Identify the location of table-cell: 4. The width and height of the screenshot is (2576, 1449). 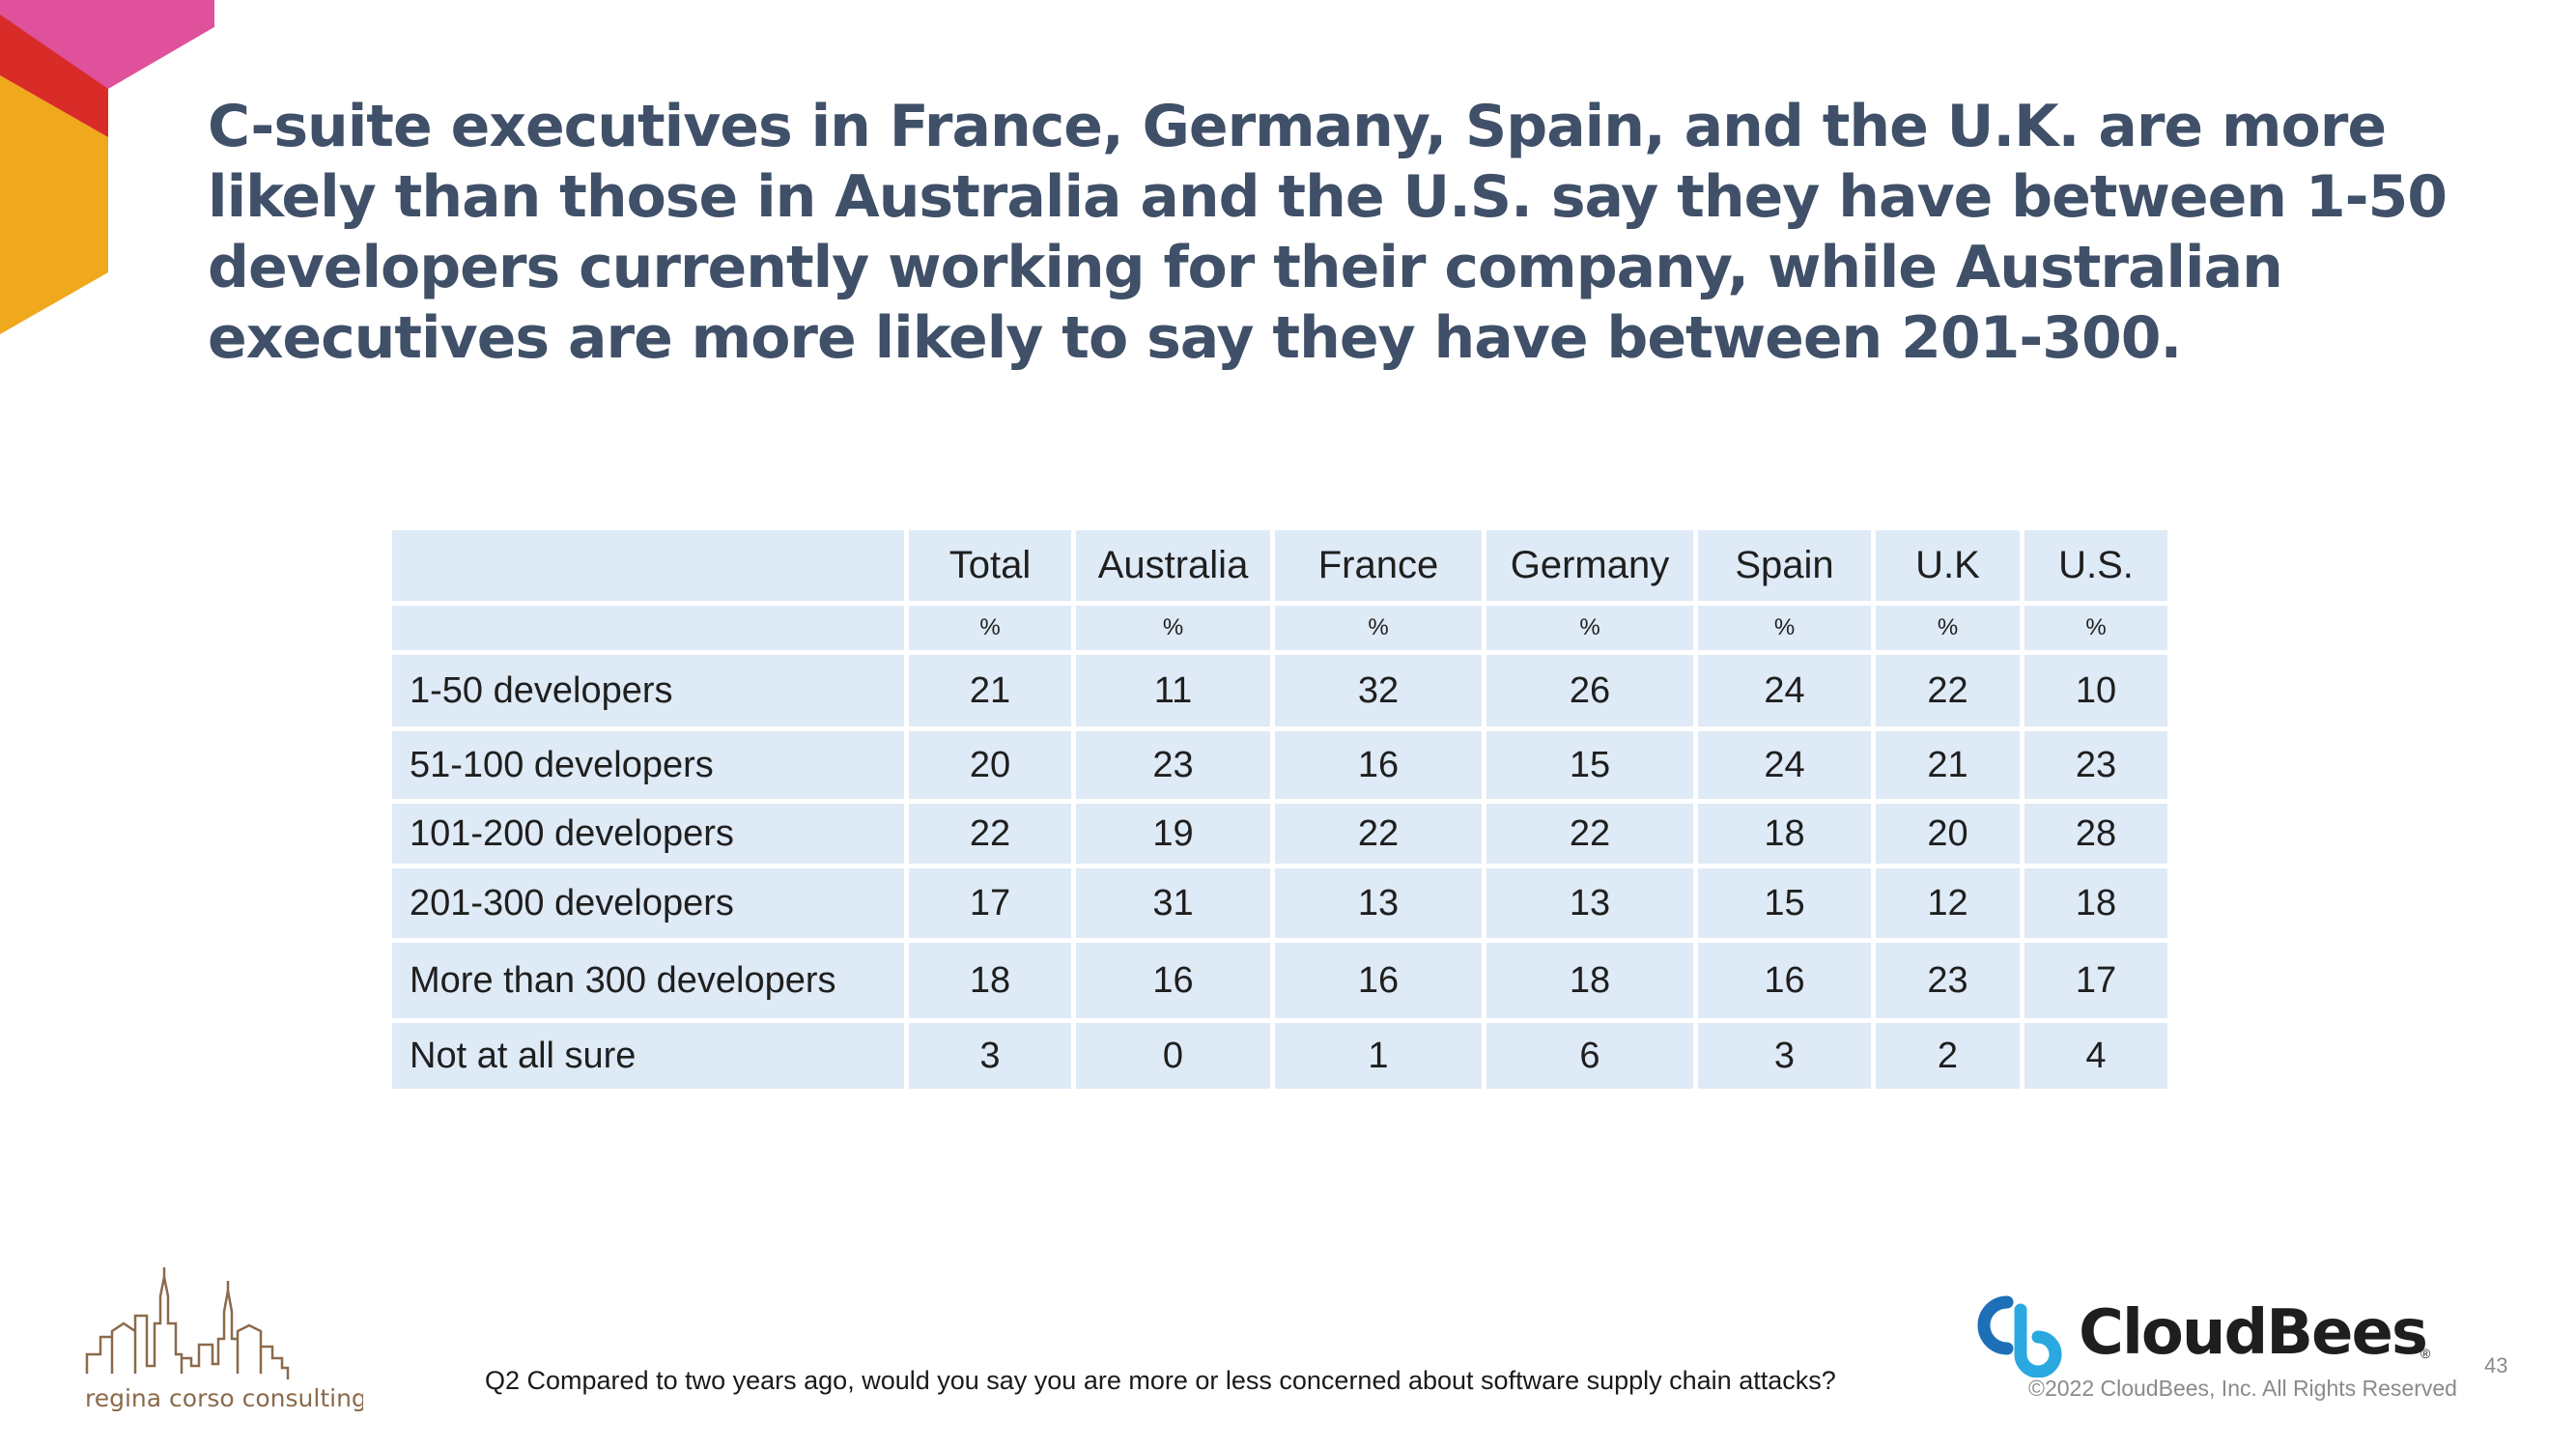
(2095, 1056).